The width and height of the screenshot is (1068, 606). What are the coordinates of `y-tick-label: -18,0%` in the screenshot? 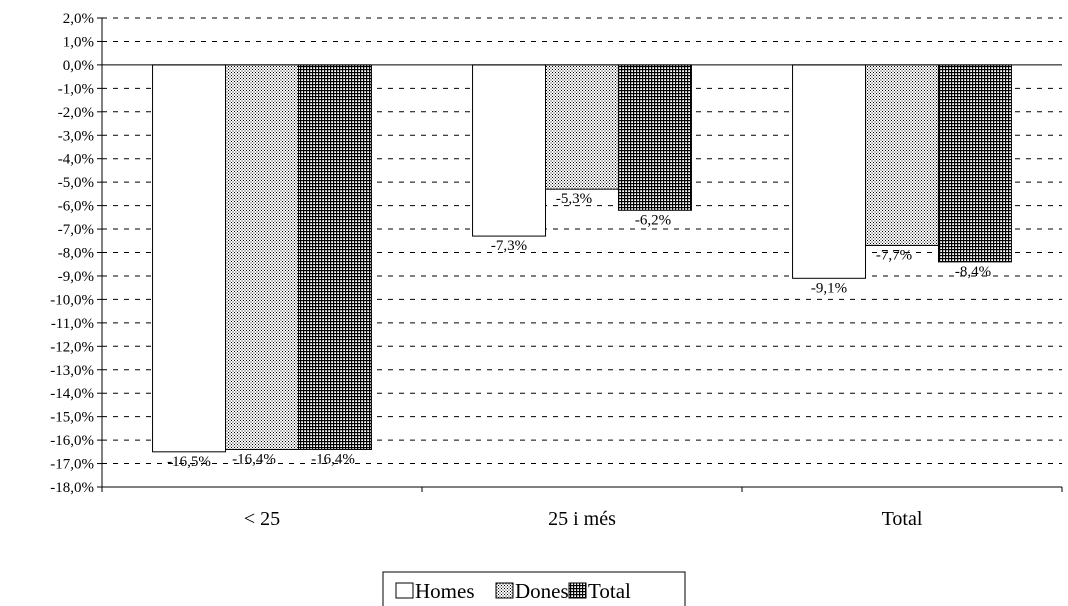 It's located at (72, 488).